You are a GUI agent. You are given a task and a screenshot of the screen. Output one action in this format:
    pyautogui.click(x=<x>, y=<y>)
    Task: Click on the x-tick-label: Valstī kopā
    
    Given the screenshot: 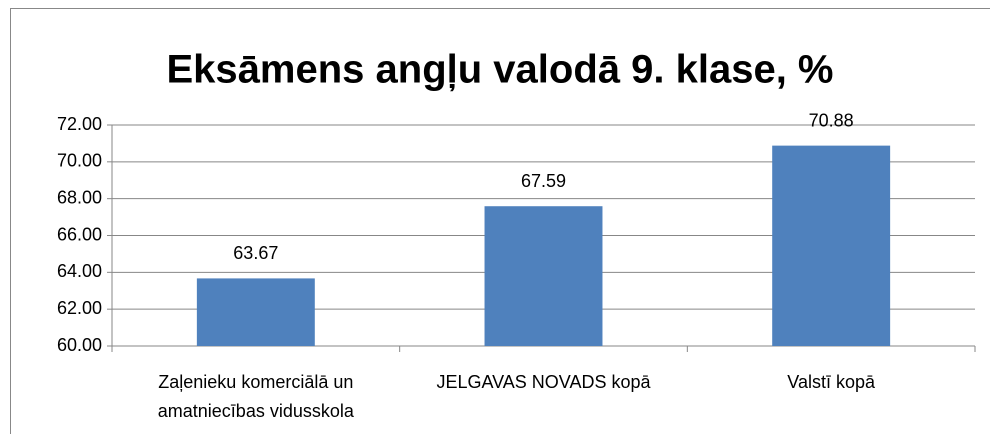 What is the action you would take?
    pyautogui.click(x=831, y=382)
    